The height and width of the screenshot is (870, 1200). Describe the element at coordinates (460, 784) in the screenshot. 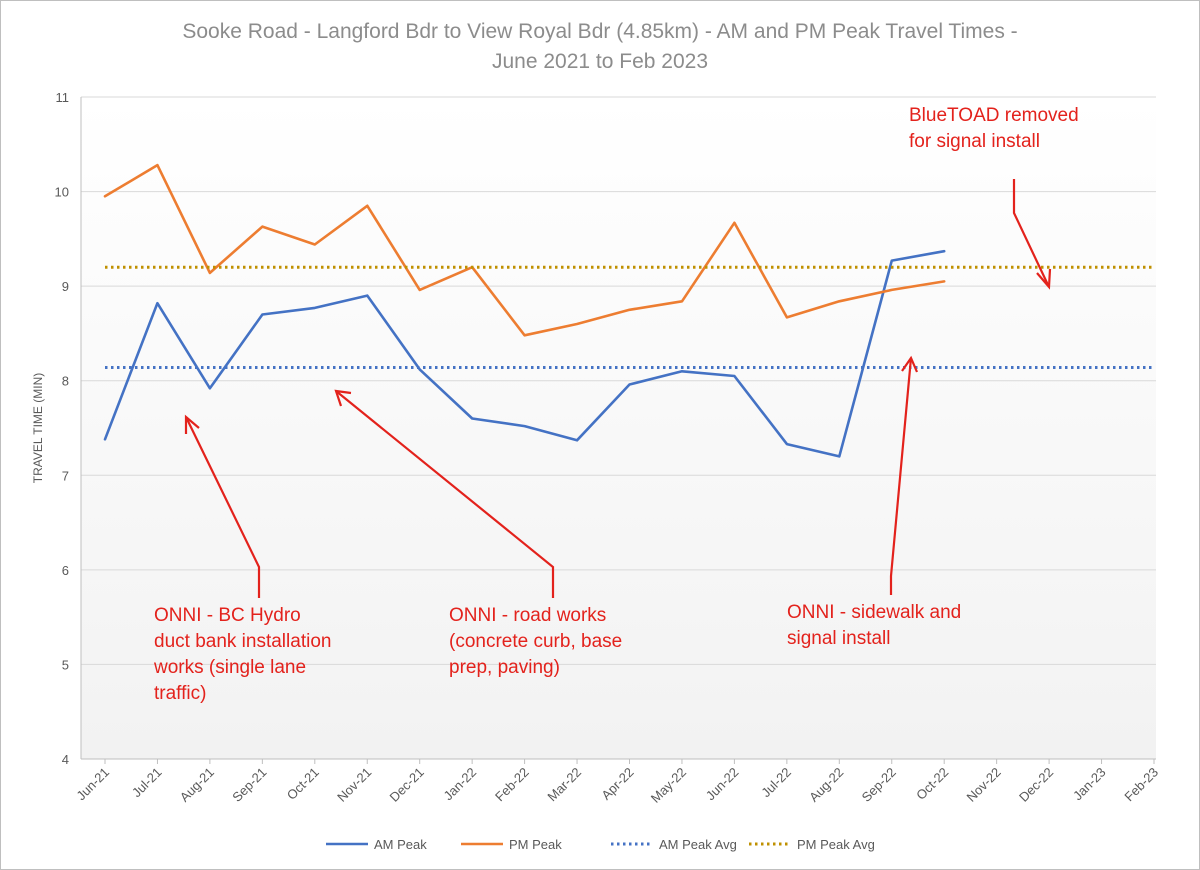

I see `x-tick-label: Jan-22` at that location.